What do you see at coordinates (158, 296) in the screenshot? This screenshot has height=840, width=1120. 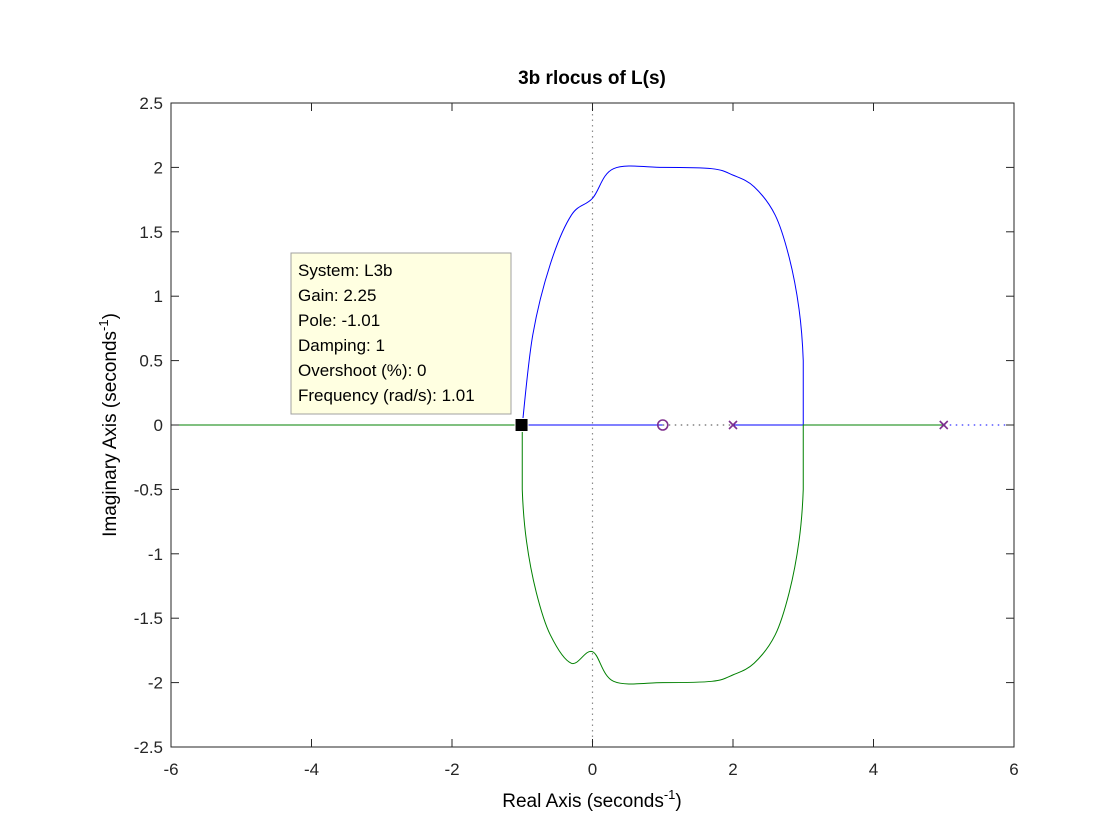 I see `y-tick-label: 1` at bounding box center [158, 296].